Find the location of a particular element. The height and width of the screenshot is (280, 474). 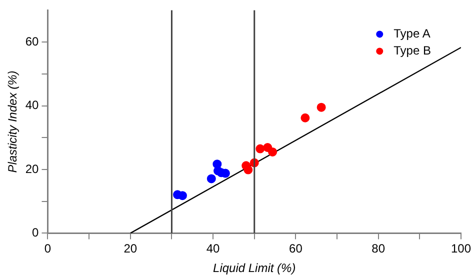

legend-label: Type A is located at coordinates (412, 33).